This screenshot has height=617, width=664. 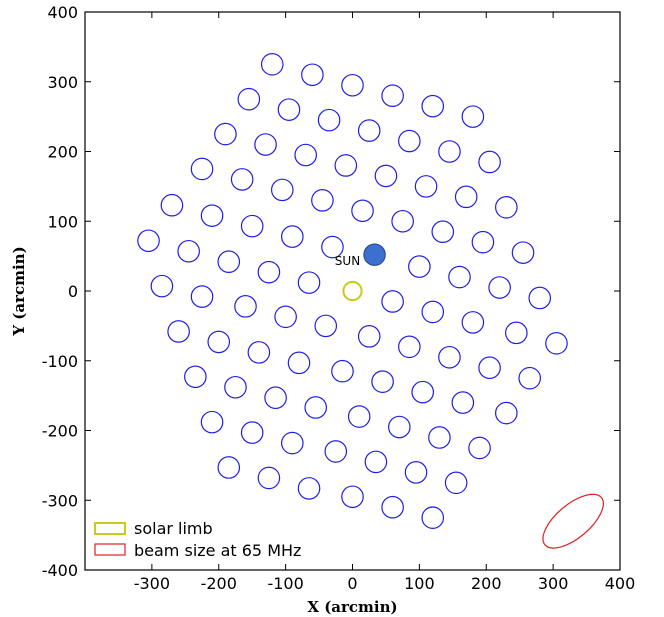 I want to click on y-axis-label: Y (arcmin), so click(x=19, y=291).